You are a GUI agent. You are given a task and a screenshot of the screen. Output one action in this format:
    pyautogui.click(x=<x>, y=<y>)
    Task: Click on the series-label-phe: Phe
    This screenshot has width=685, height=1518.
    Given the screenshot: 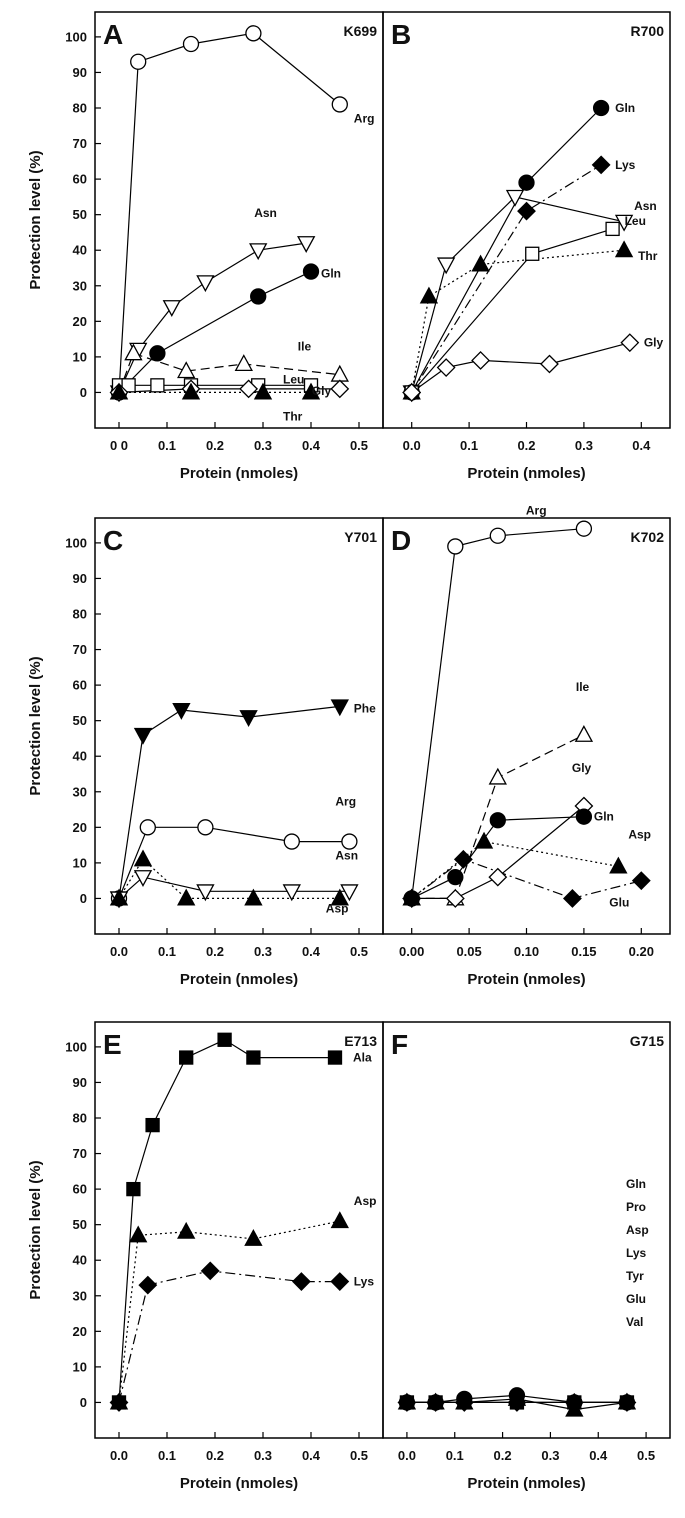 What is the action you would take?
    pyautogui.click(x=365, y=708)
    